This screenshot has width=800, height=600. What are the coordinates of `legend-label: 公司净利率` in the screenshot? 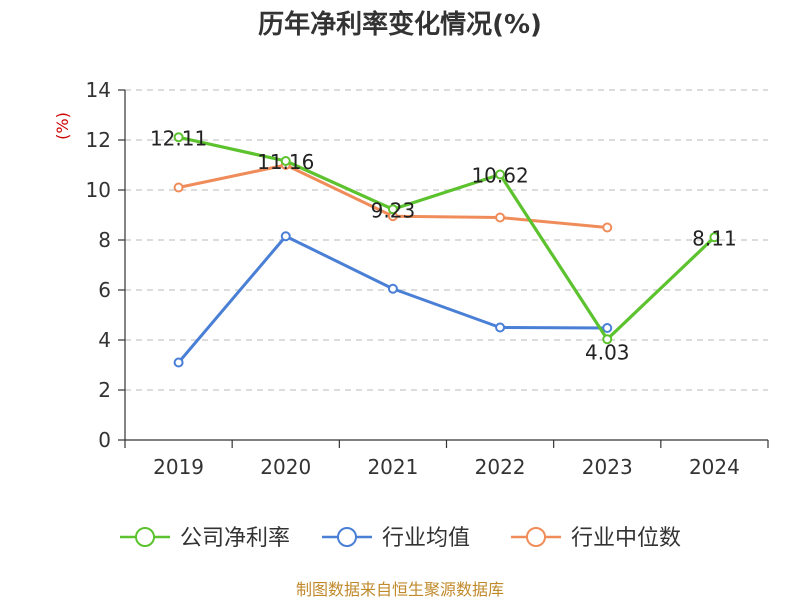 It's located at (235, 538).